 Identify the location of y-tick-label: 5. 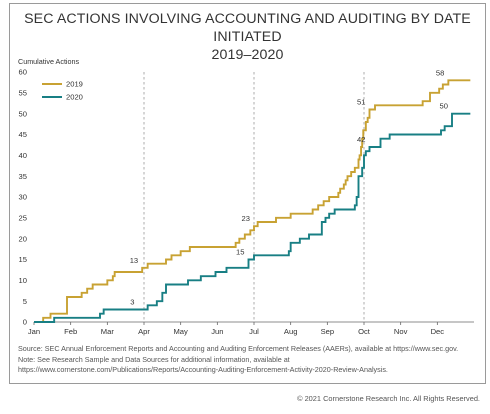
(25, 301).